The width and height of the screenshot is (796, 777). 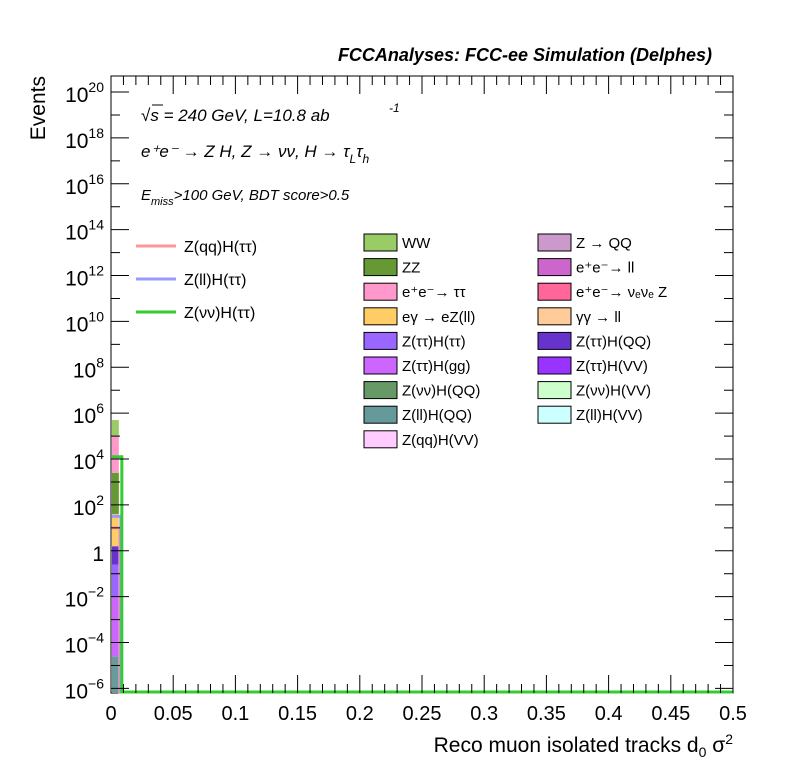 What do you see at coordinates (612, 366) in the screenshot?
I see `legend-label: Z(ττ)H(VV)` at bounding box center [612, 366].